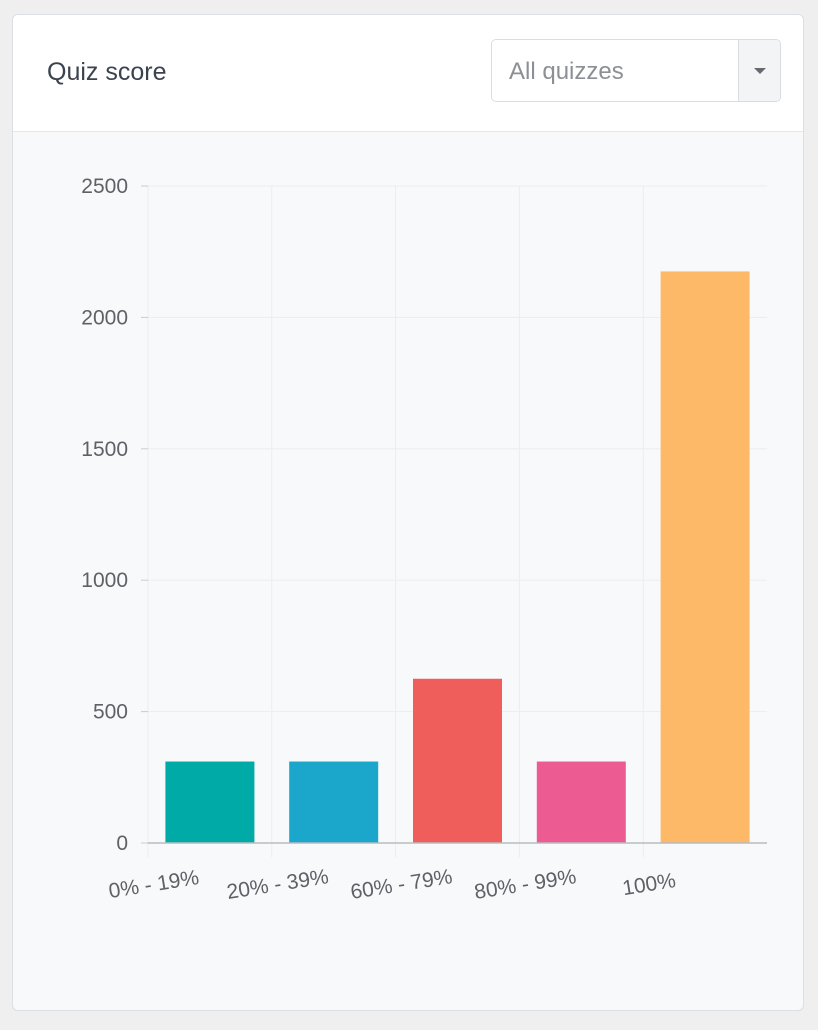  What do you see at coordinates (636, 70) in the screenshot?
I see `quiz-filter-select: All quizzes` at bounding box center [636, 70].